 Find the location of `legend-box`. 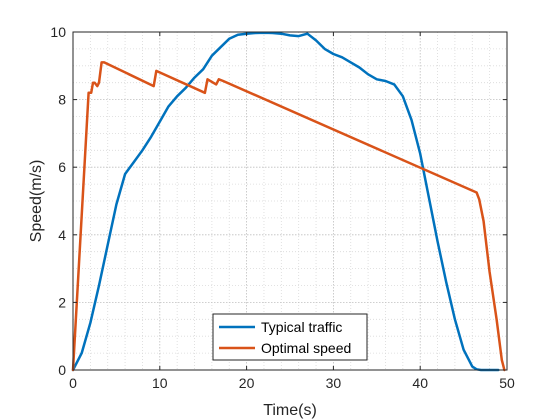

legend-box is located at coordinates (290, 337).